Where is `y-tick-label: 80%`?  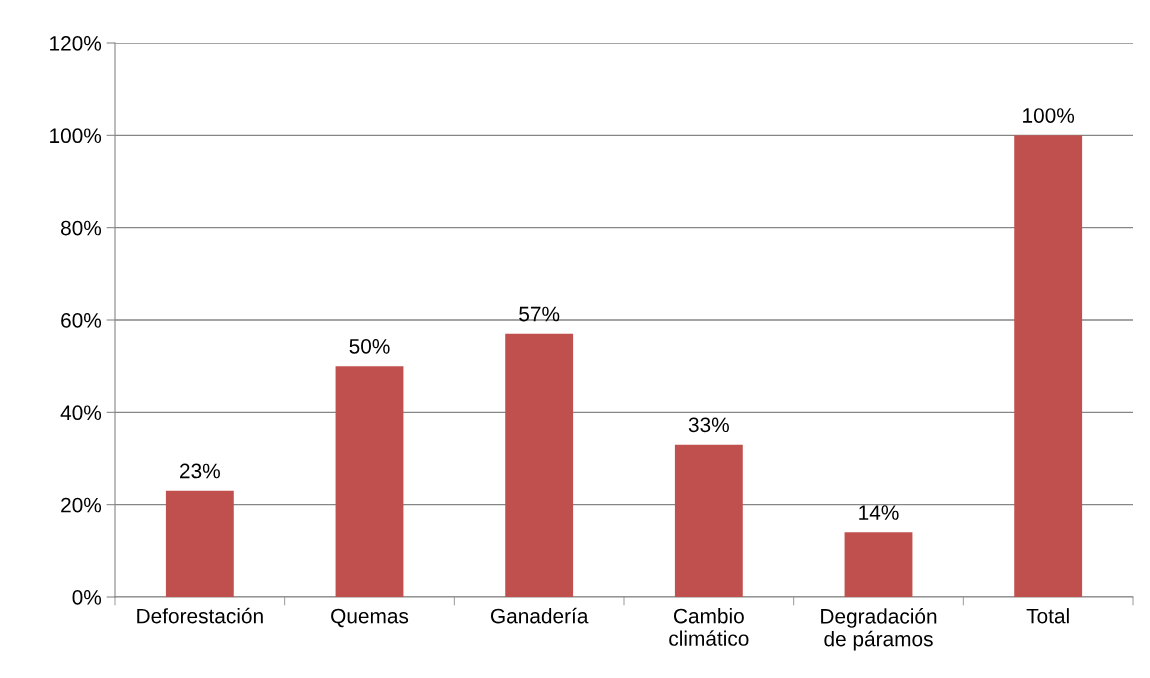
y-tick-label: 80% is located at coordinates (81, 228).